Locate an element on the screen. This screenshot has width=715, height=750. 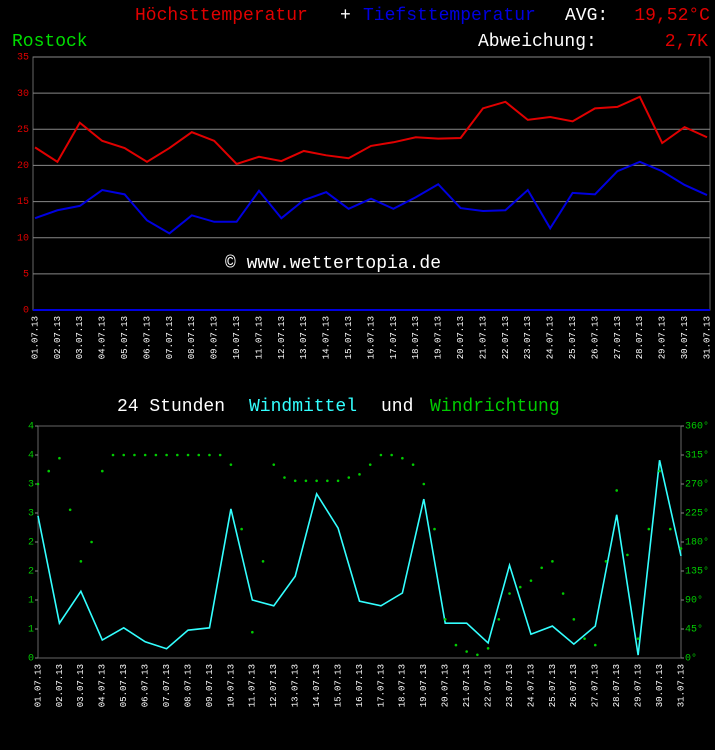
y2-tick-label: 0° is located at coordinates (691, 659).